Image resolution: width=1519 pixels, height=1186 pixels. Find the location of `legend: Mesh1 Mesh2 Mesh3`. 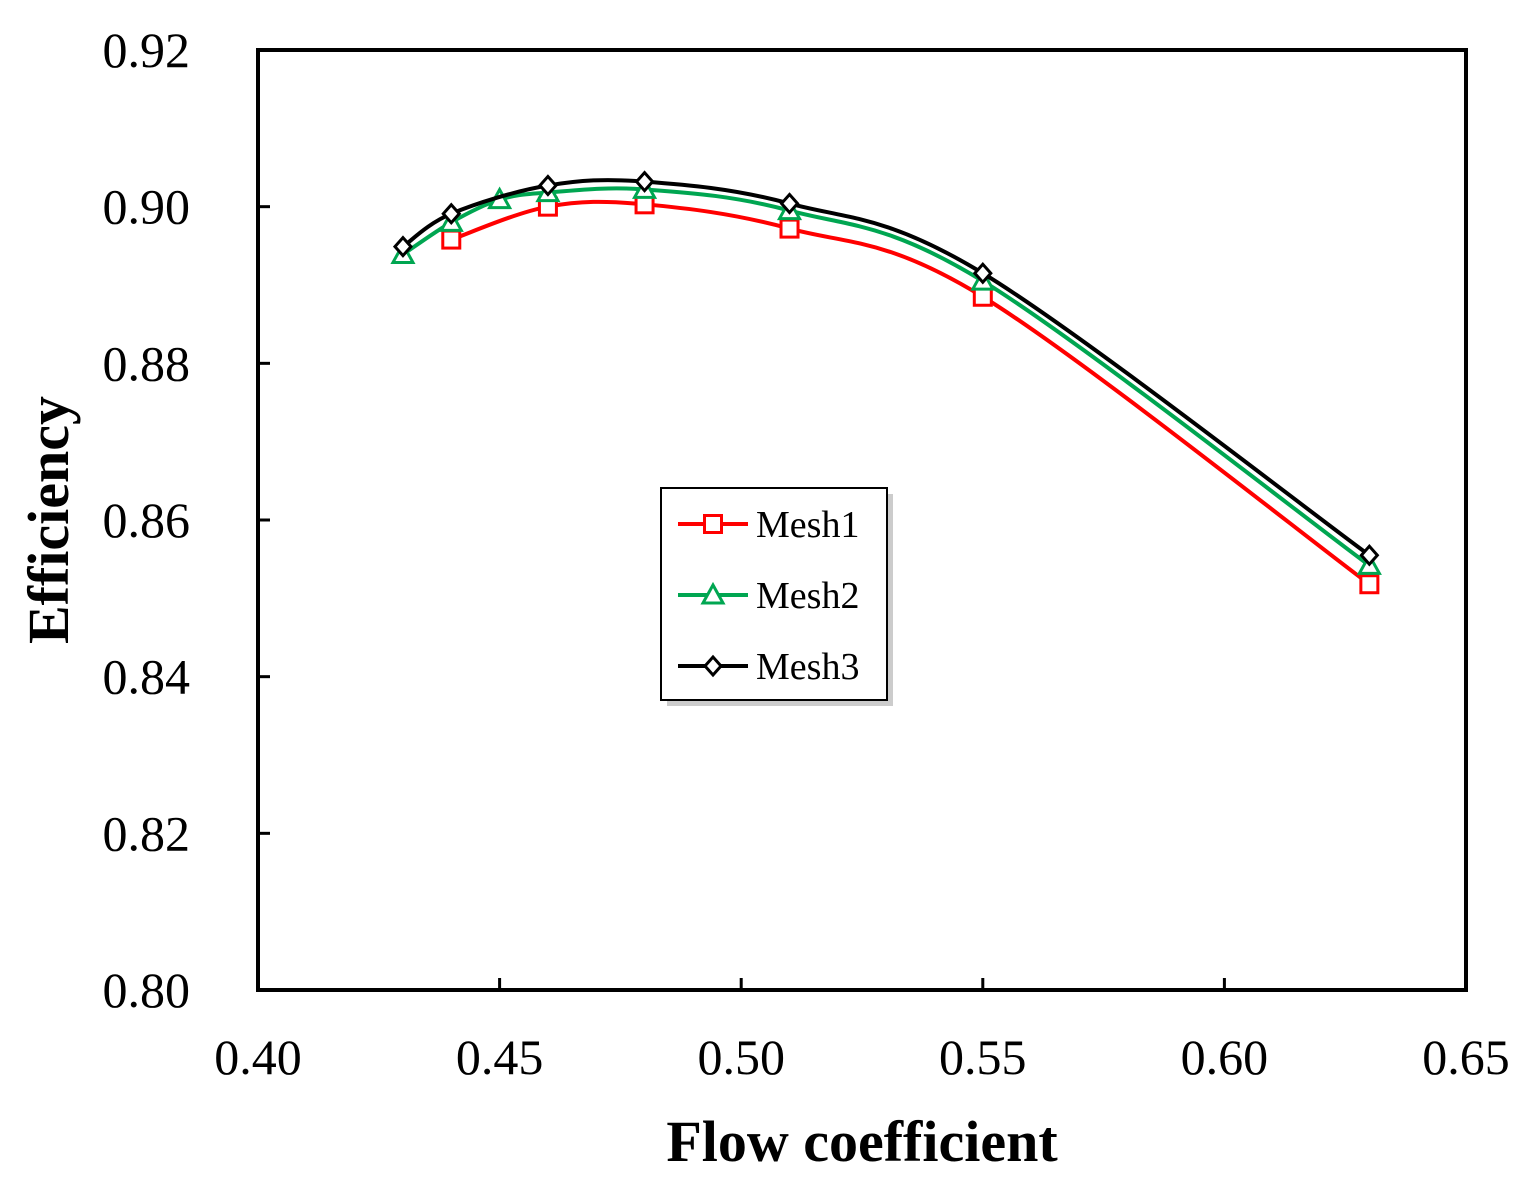

legend: Mesh1 Mesh2 Mesh3 is located at coordinates (776, 596).